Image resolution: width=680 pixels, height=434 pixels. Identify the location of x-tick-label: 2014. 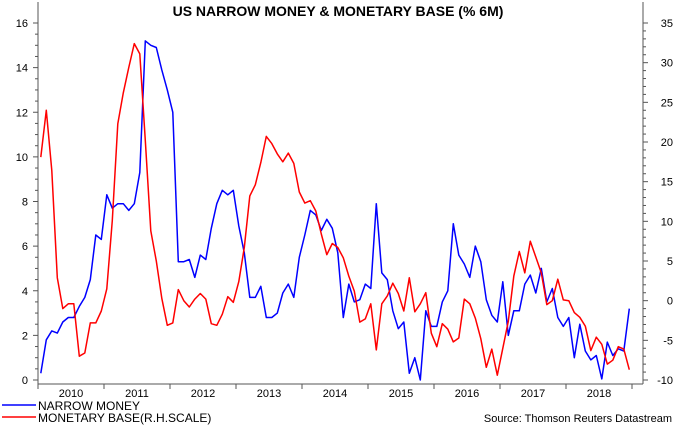
(335, 394).